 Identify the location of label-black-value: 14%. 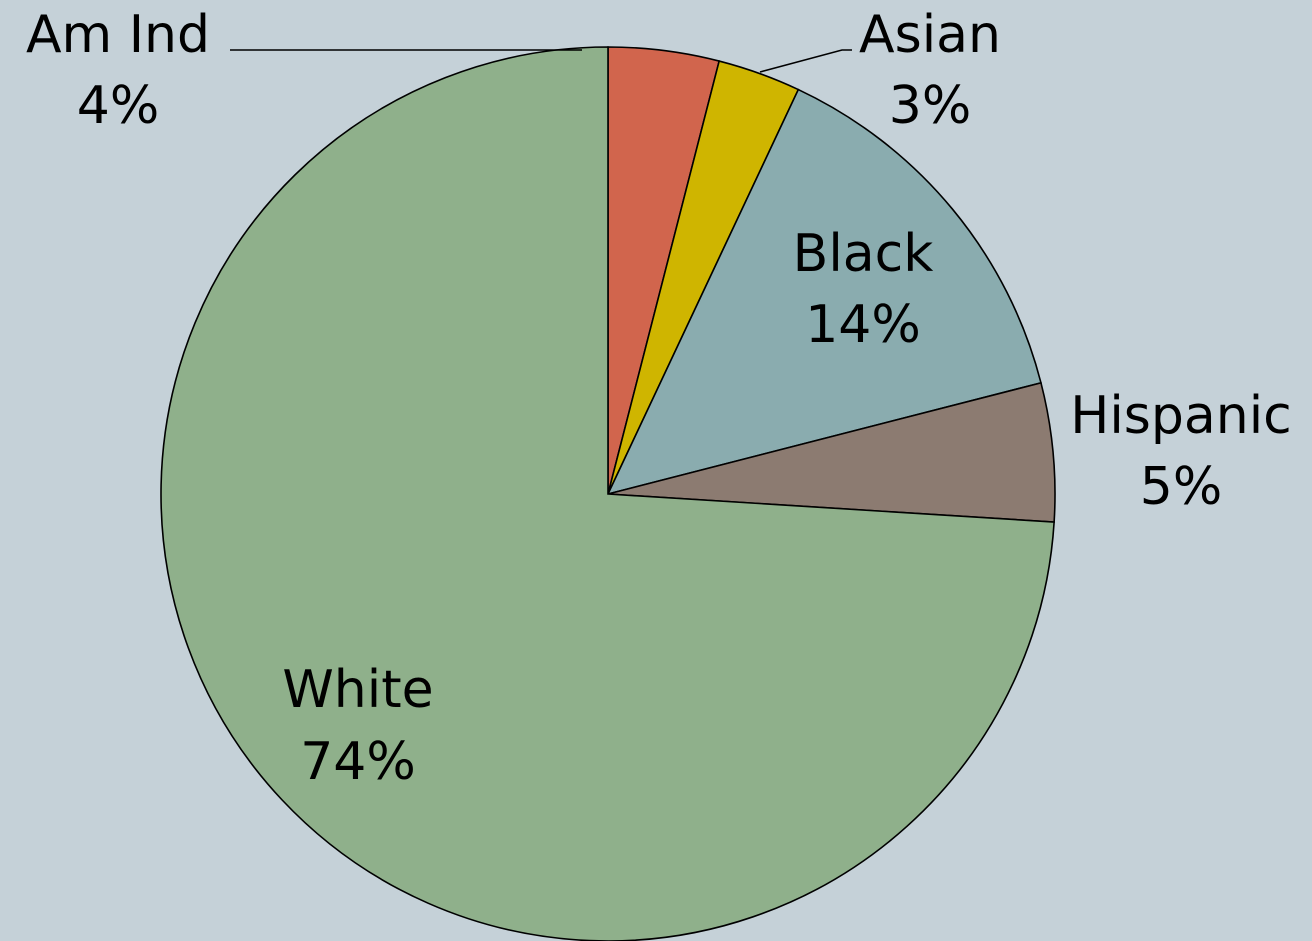
(863, 325).